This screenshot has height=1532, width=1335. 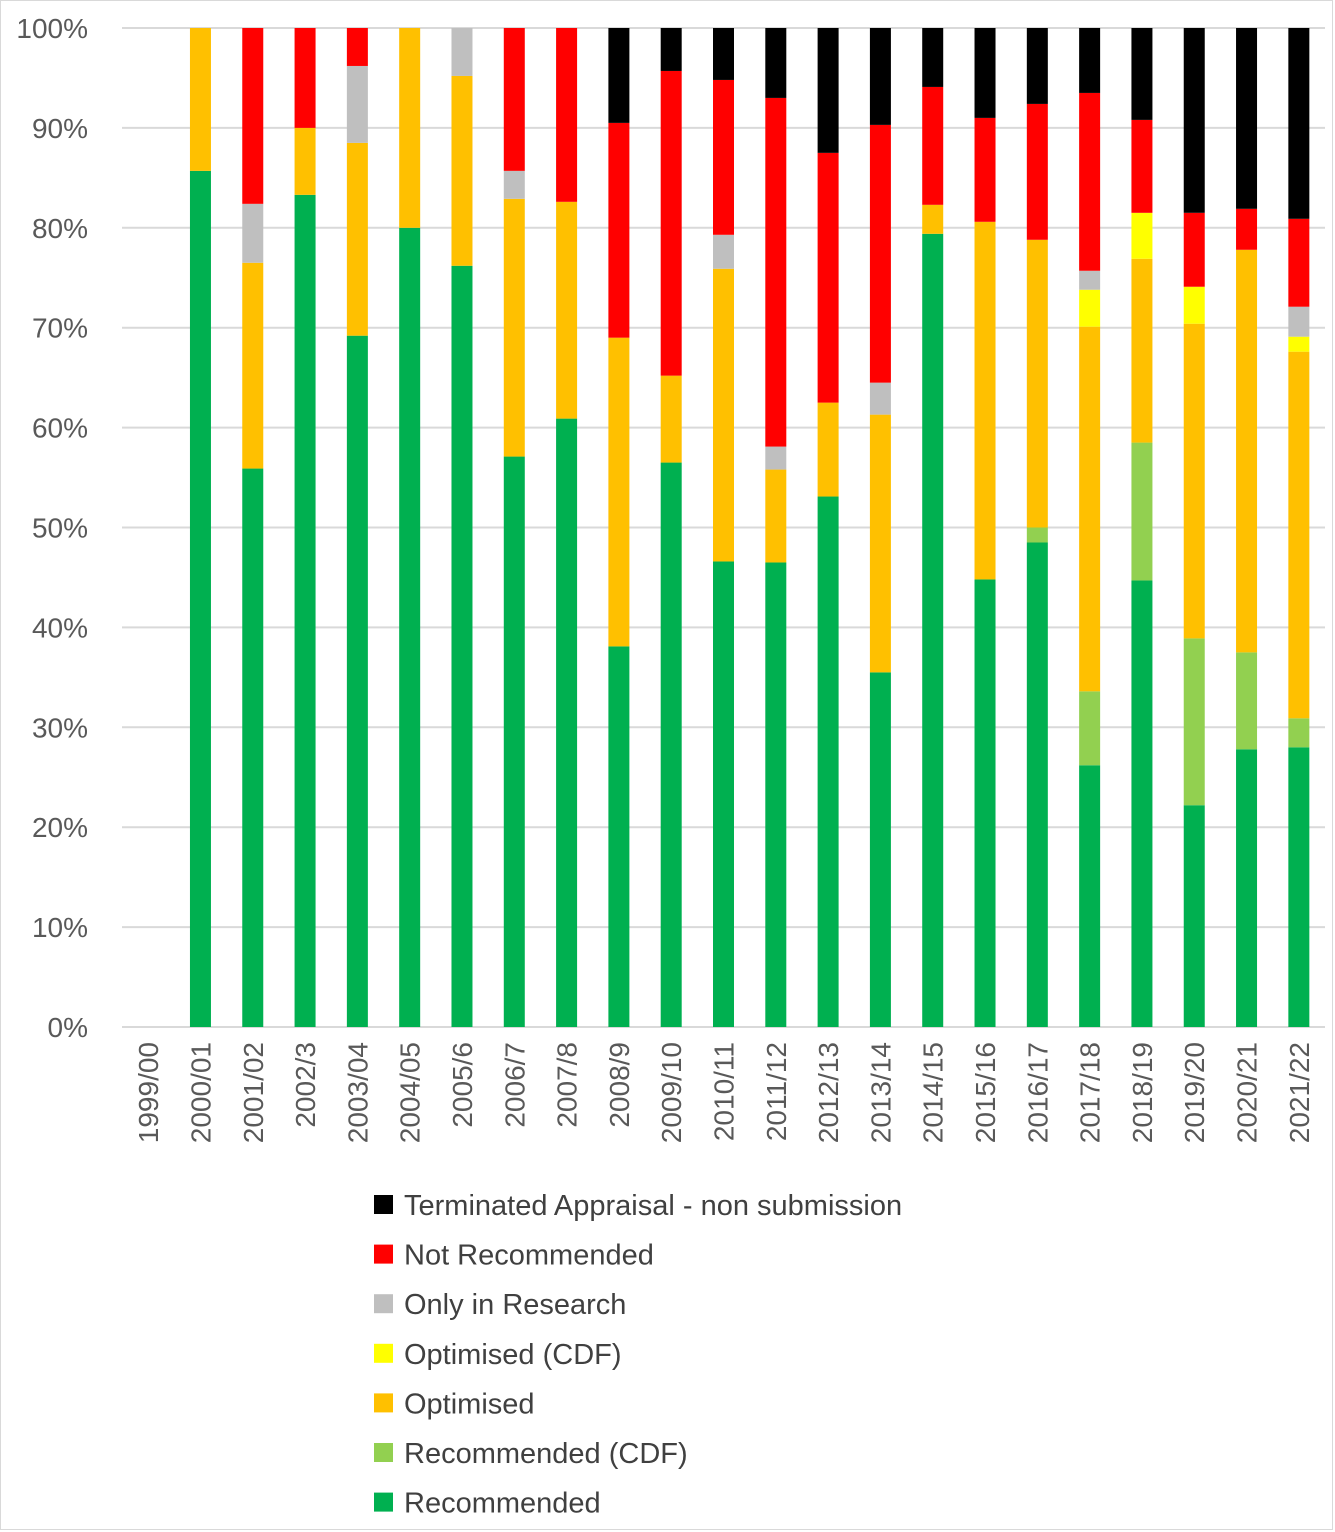 What do you see at coordinates (68, 1027) in the screenshot?
I see `y-tick-label: 0%` at bounding box center [68, 1027].